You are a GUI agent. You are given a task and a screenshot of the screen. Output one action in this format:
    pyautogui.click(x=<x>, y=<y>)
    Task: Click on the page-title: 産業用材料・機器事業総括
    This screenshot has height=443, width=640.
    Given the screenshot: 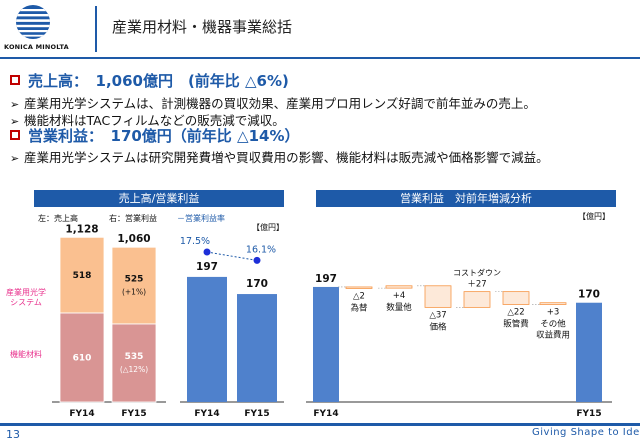 What is the action you would take?
    pyautogui.click(x=202, y=27)
    